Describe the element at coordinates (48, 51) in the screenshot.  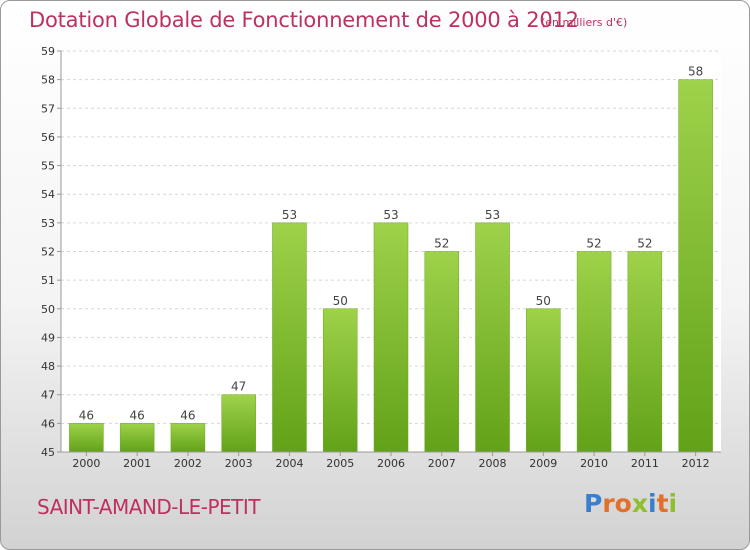
I see `y-tick-label: 59` at that location.